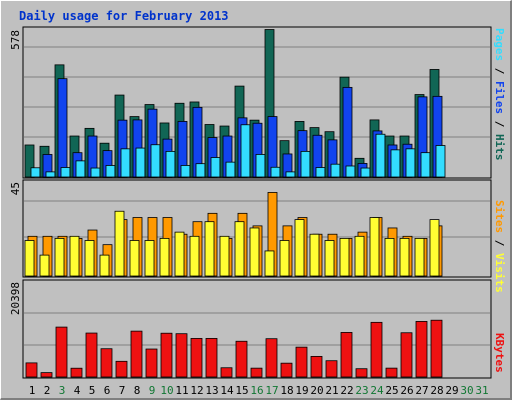  What do you see at coordinates (92, 390) in the screenshot?
I see `x-tick-label: 5` at bounding box center [92, 390].